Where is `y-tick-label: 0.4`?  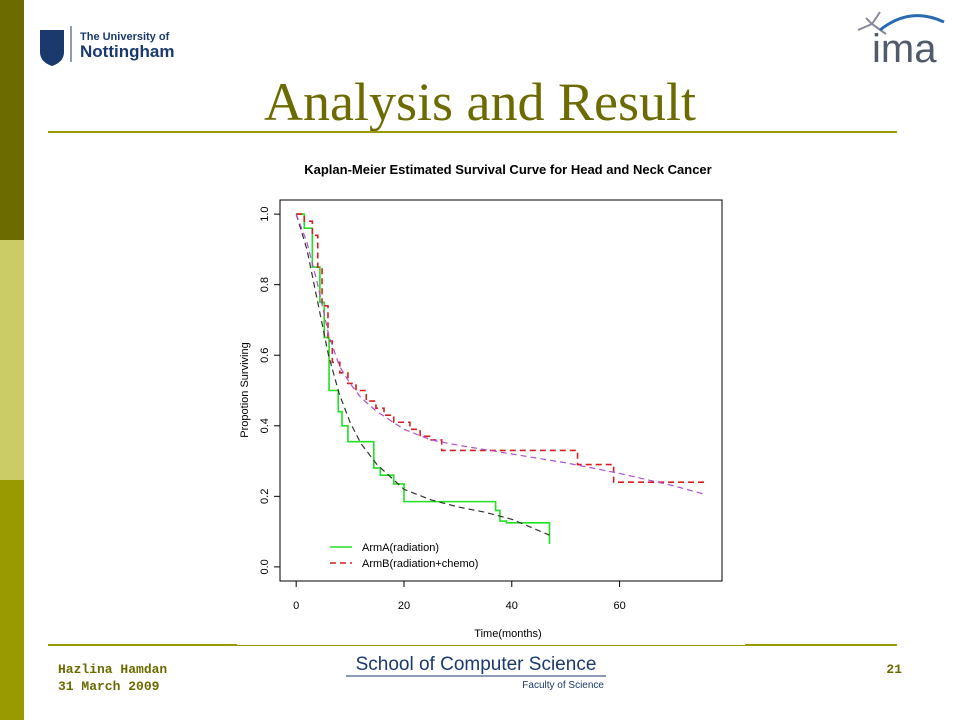
y-tick-label: 0.4 is located at coordinates (265, 425).